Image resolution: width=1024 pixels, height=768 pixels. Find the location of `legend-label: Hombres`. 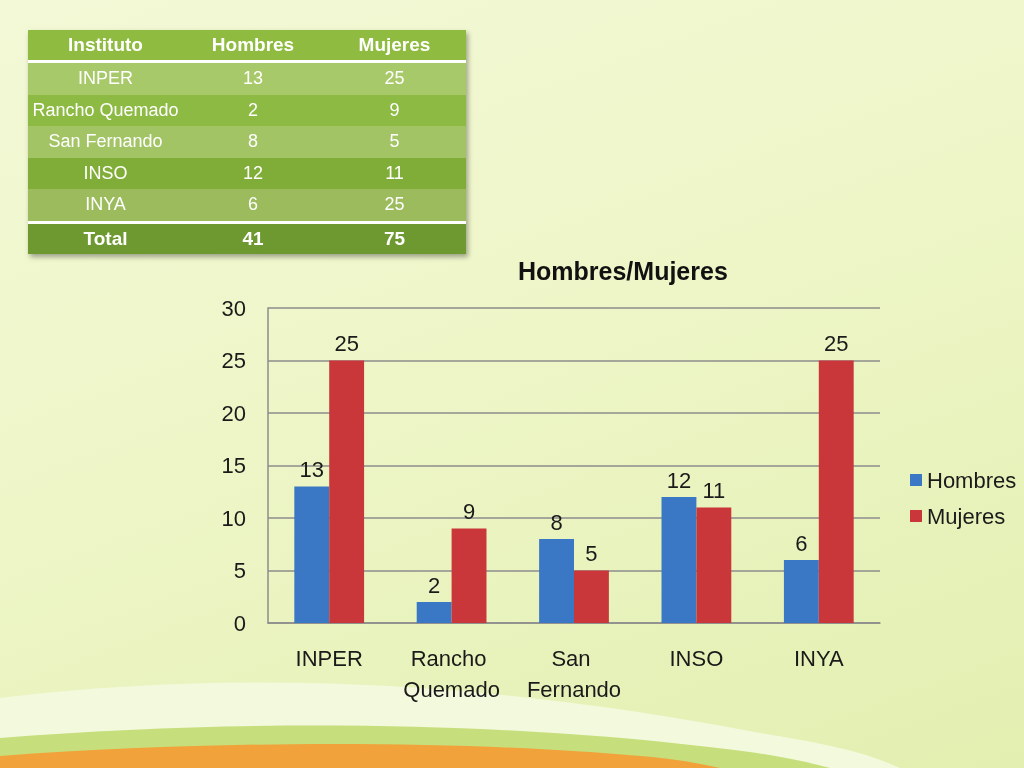

legend-label: Hombres is located at coordinates (972, 480).